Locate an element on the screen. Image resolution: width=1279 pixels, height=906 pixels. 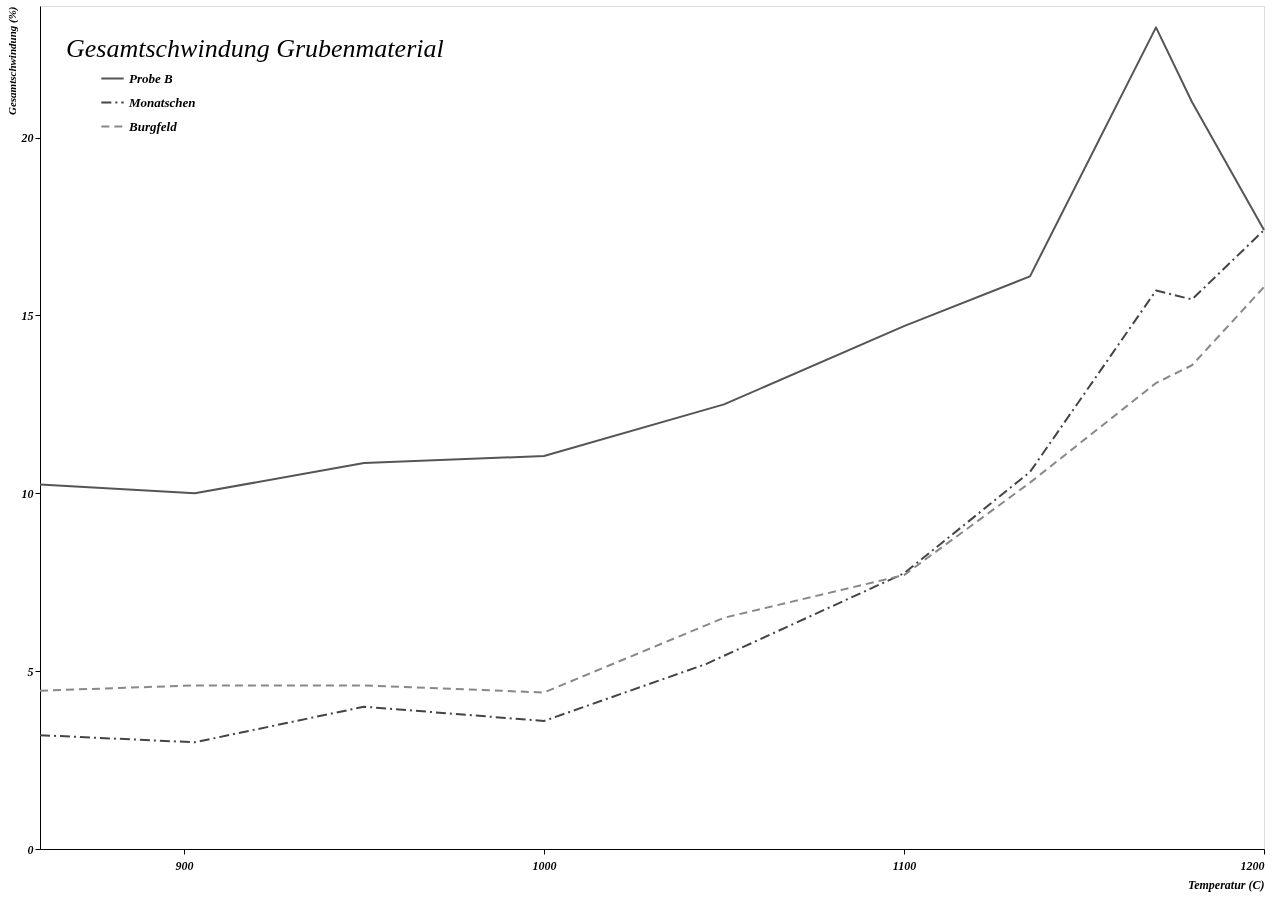
y-axis-title: Gesamtschwindung (%) is located at coordinates (12, 60).